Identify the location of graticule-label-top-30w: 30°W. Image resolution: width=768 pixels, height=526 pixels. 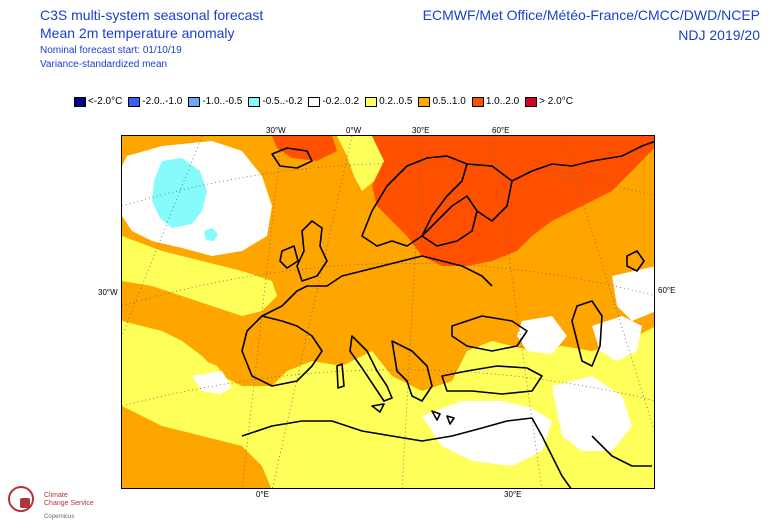
(276, 130).